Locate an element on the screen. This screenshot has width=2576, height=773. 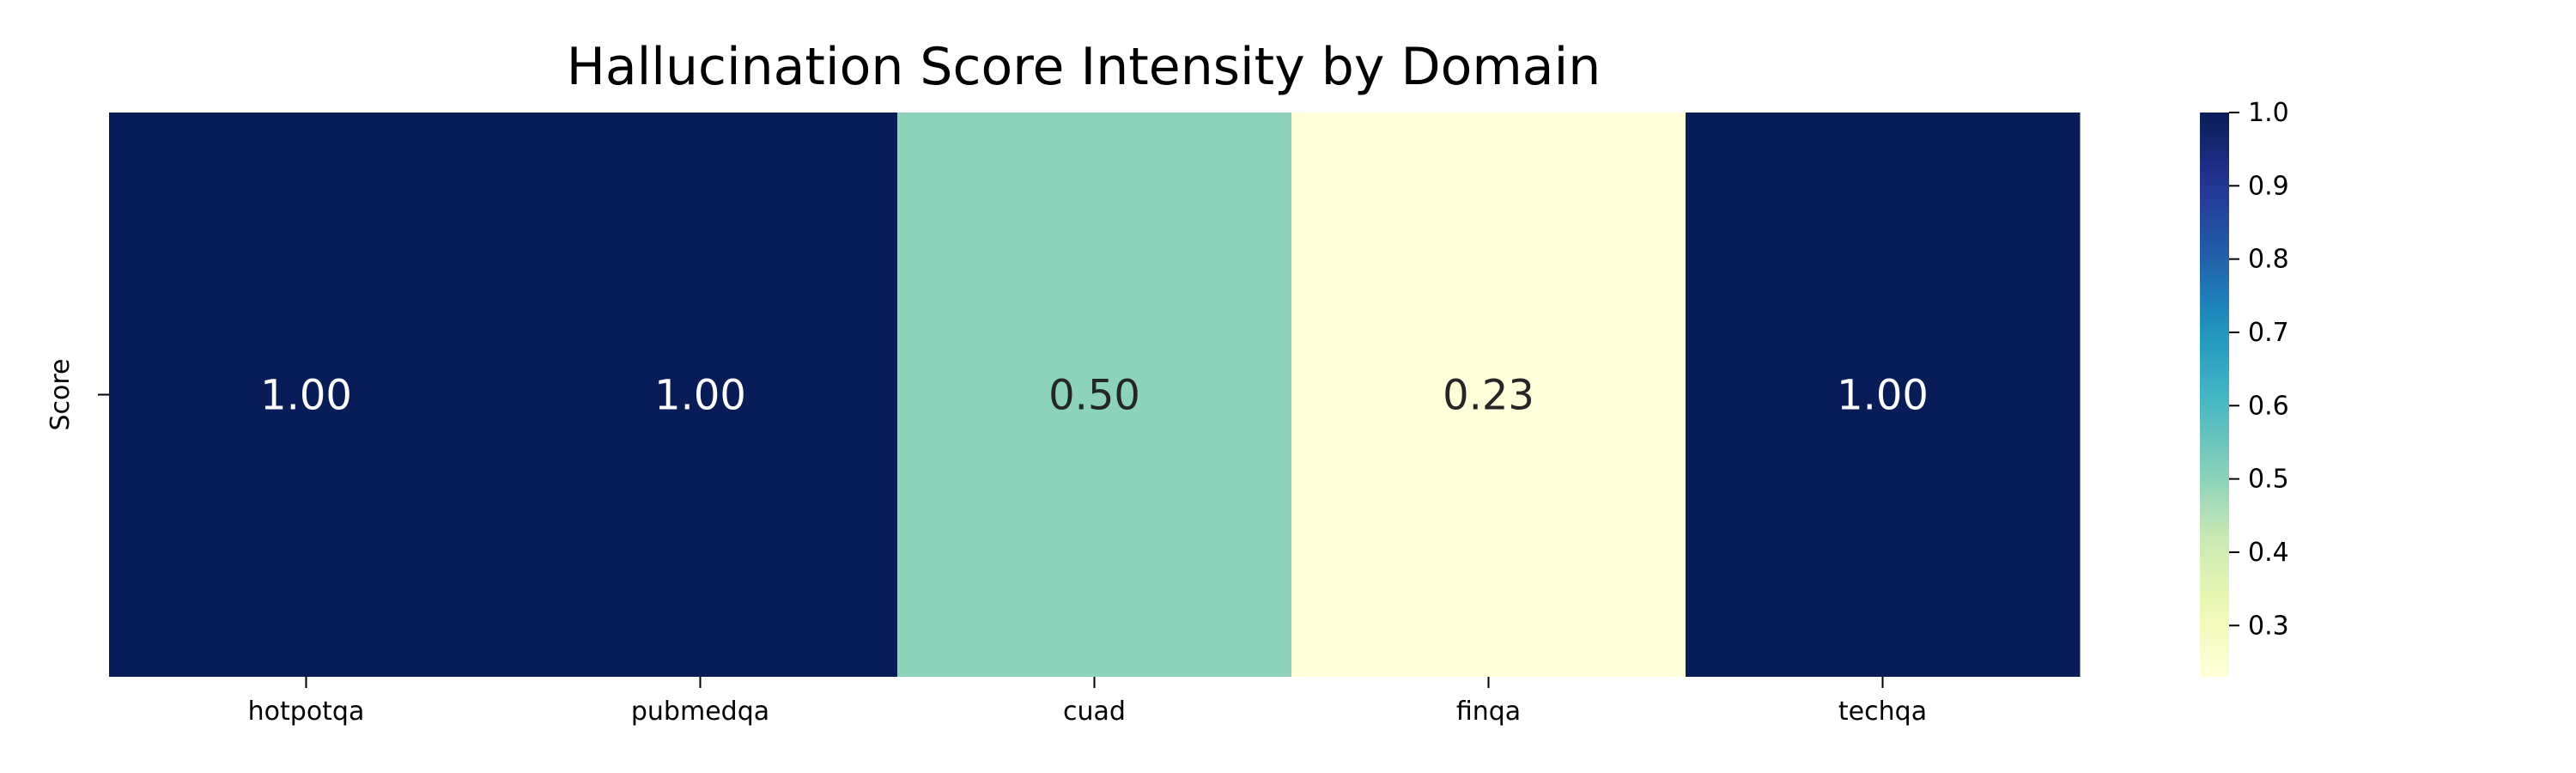
x-tick-label: cuad is located at coordinates (1094, 712).